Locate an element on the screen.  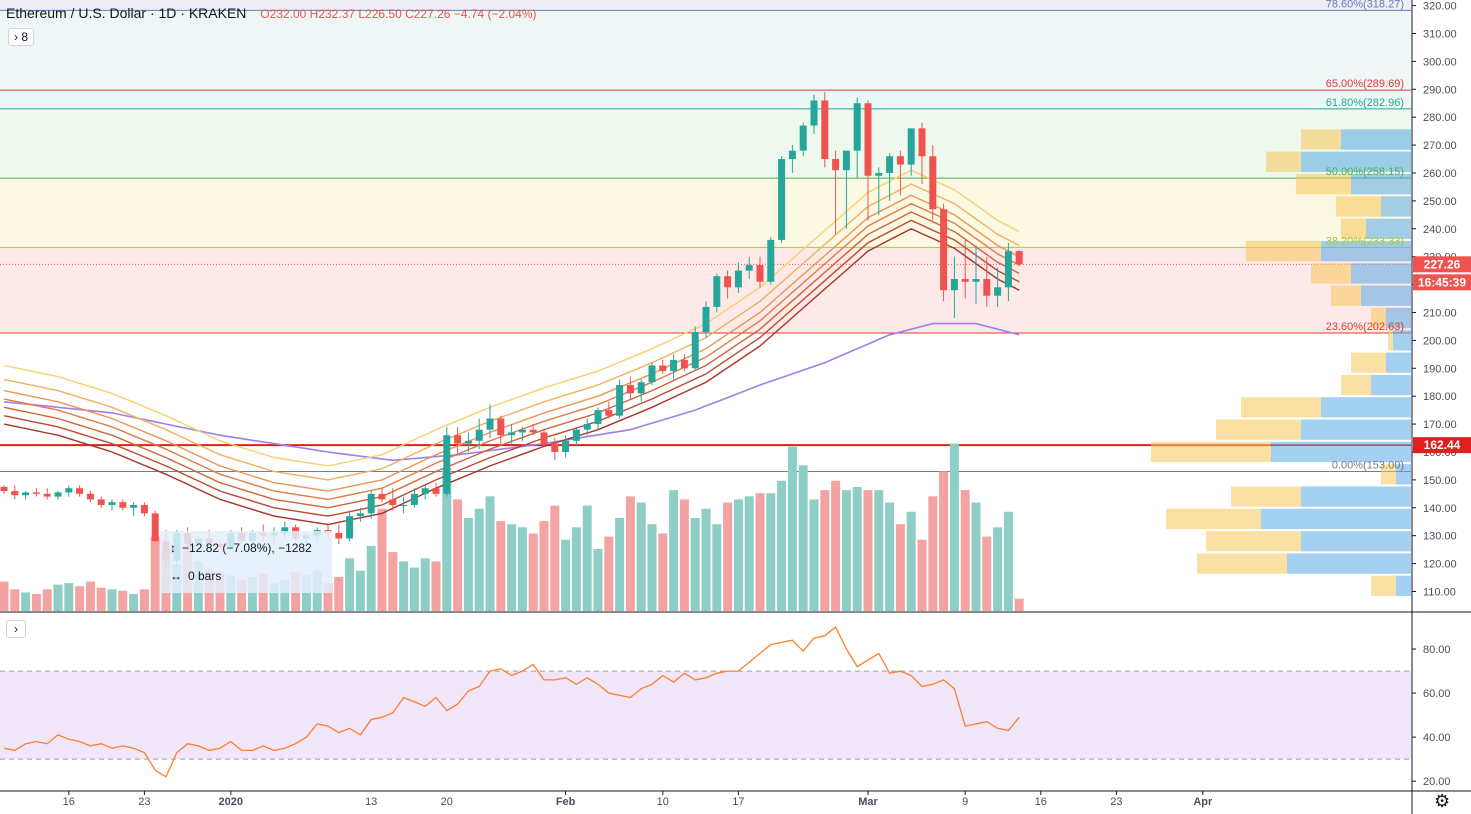
price-tick-label: 280.00 is located at coordinates (1440, 118).